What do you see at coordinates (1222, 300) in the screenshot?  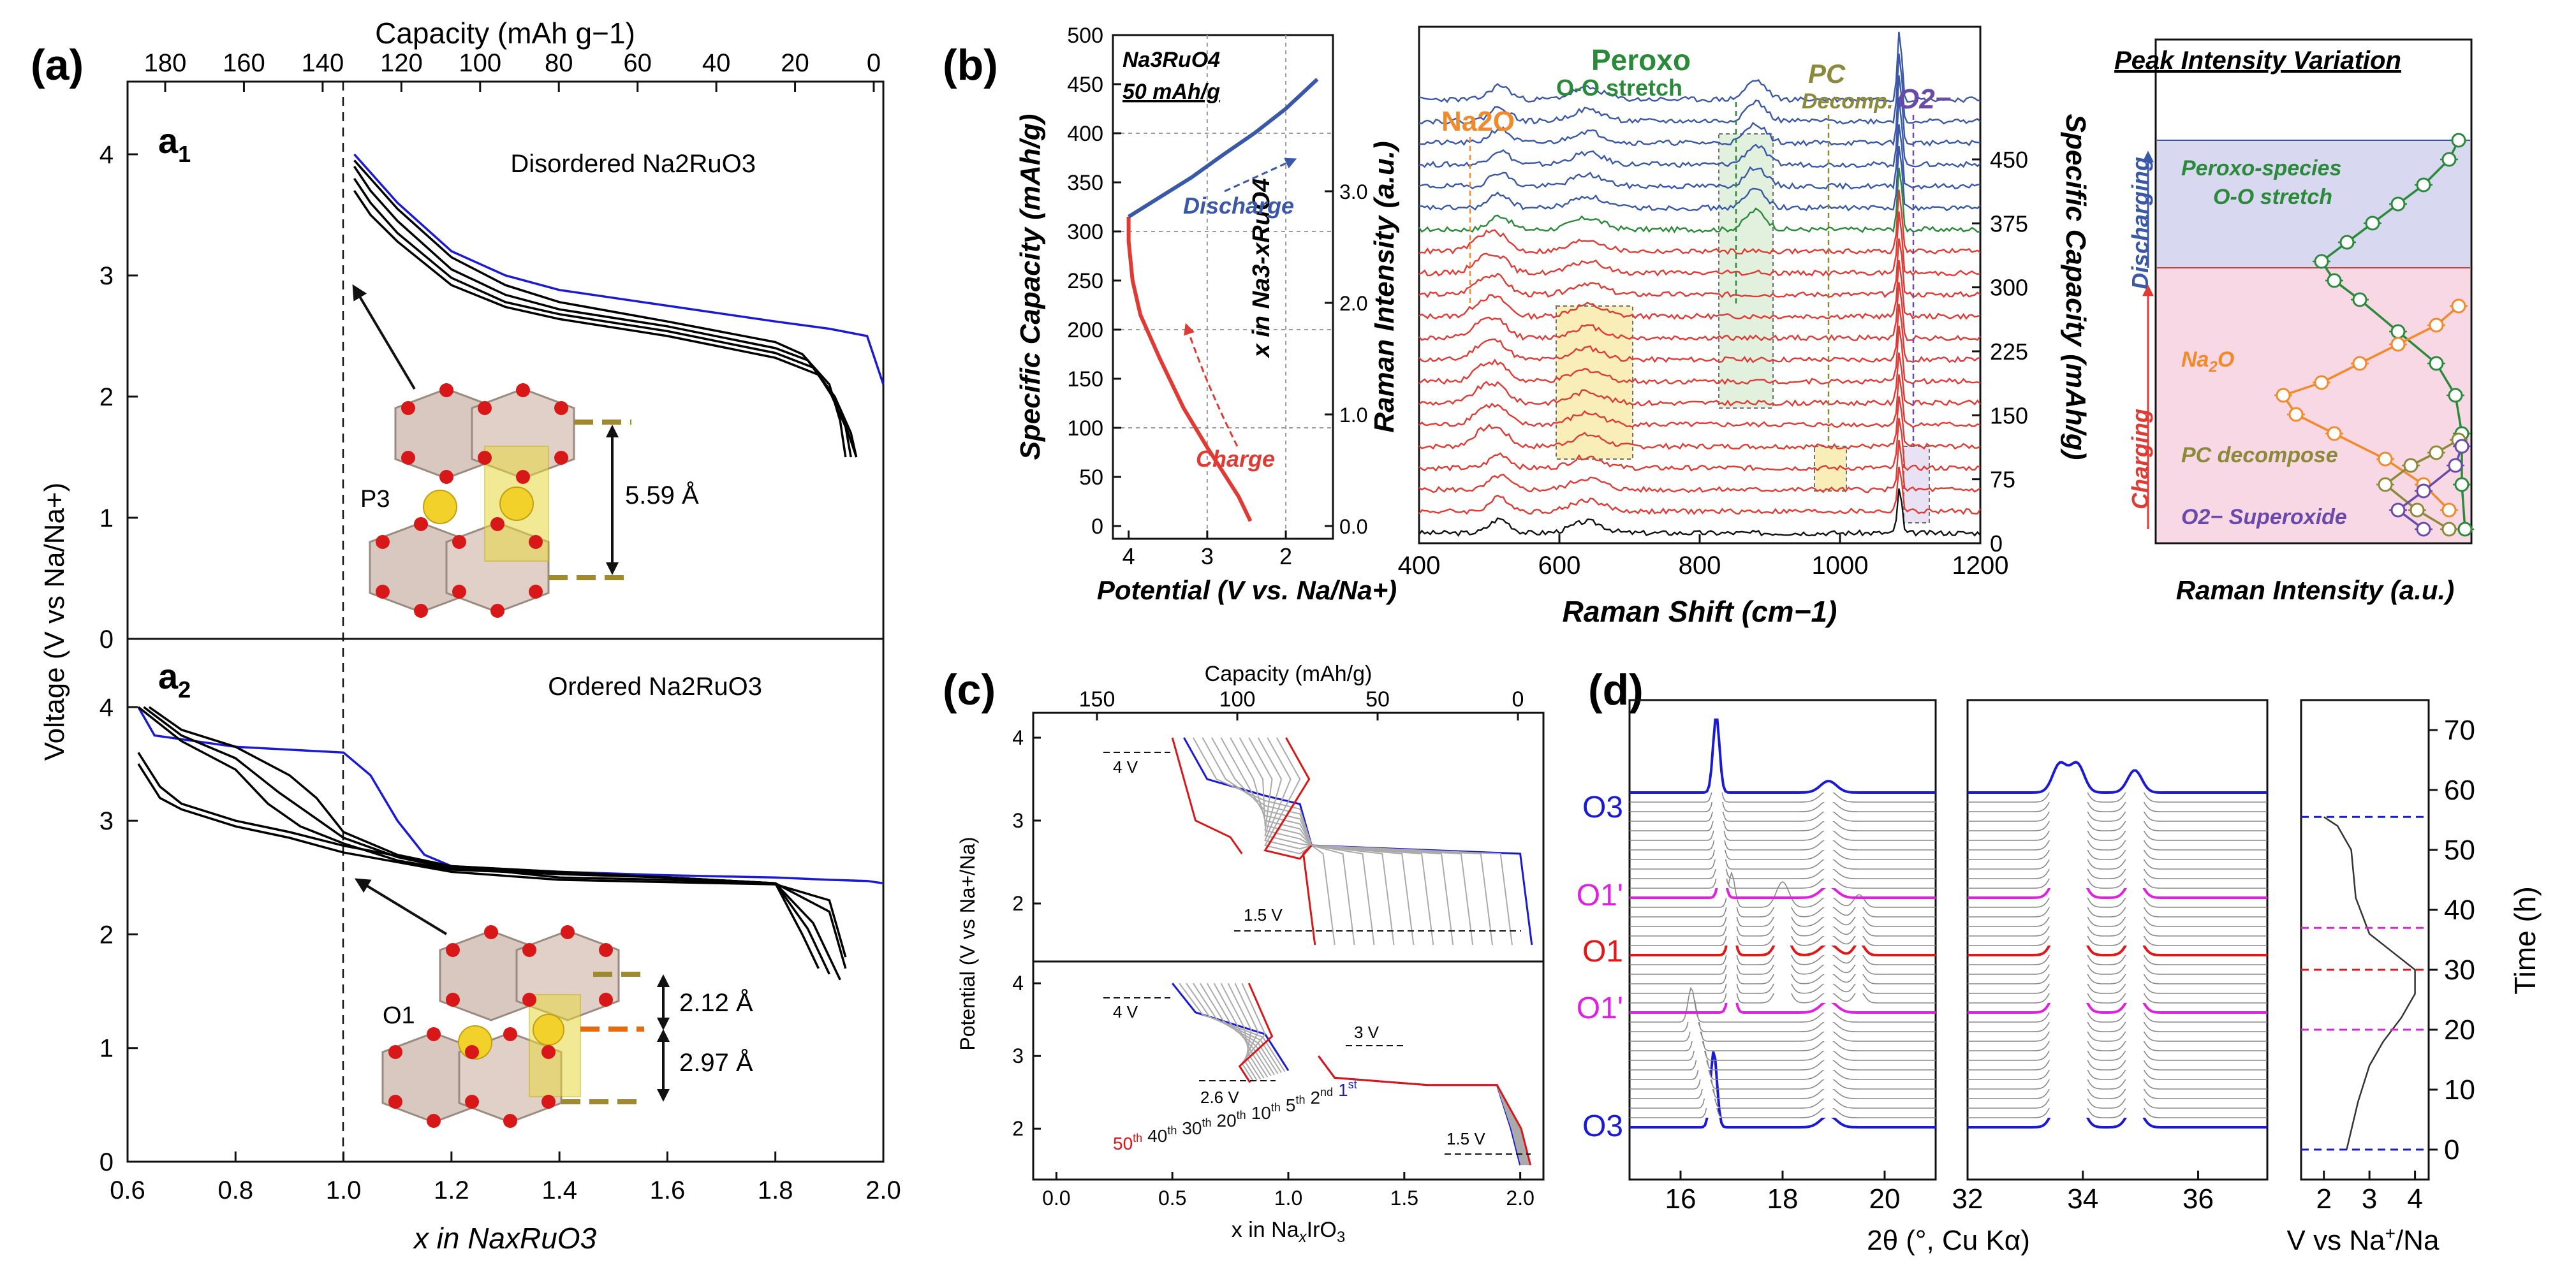 I see `b-left-curves` at bounding box center [1222, 300].